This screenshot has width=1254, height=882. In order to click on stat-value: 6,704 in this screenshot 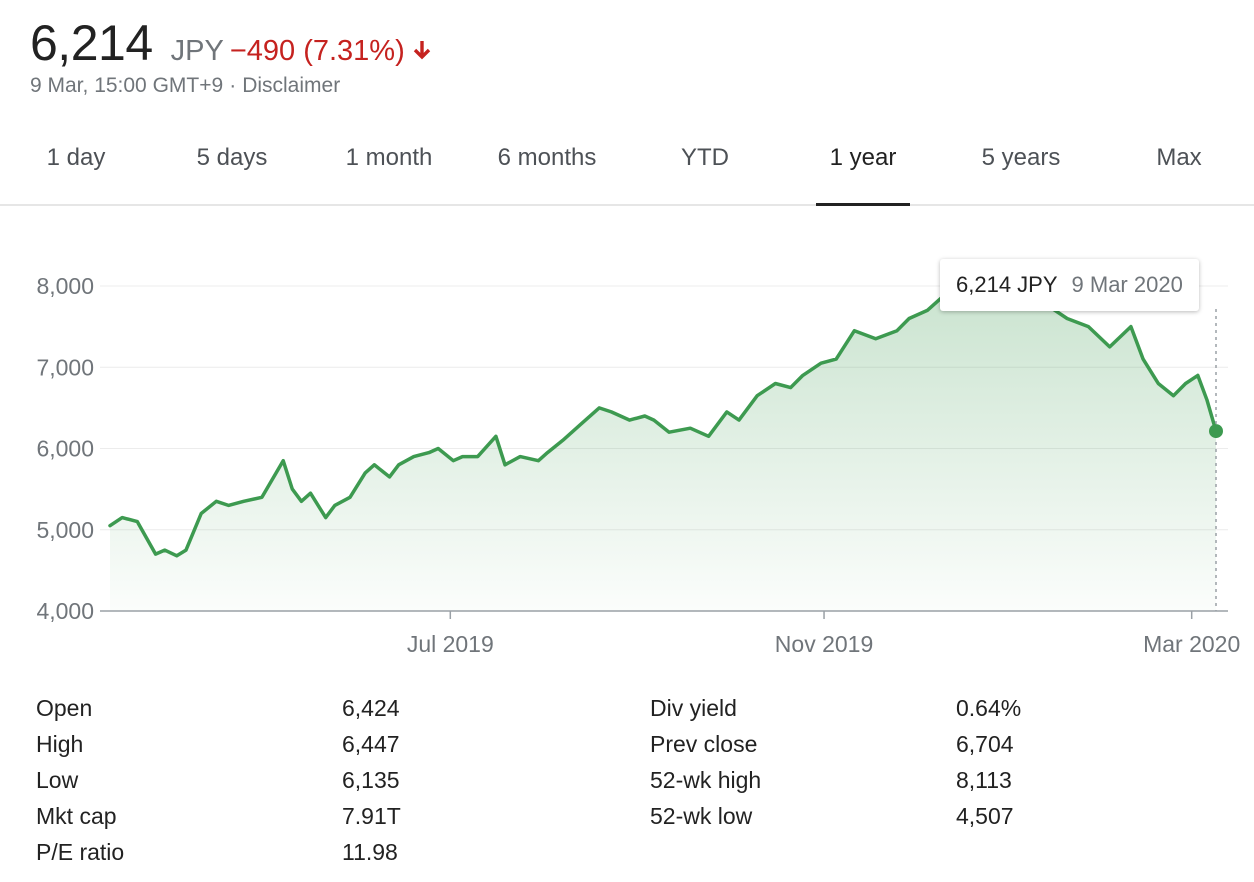, I will do `click(985, 744)`.